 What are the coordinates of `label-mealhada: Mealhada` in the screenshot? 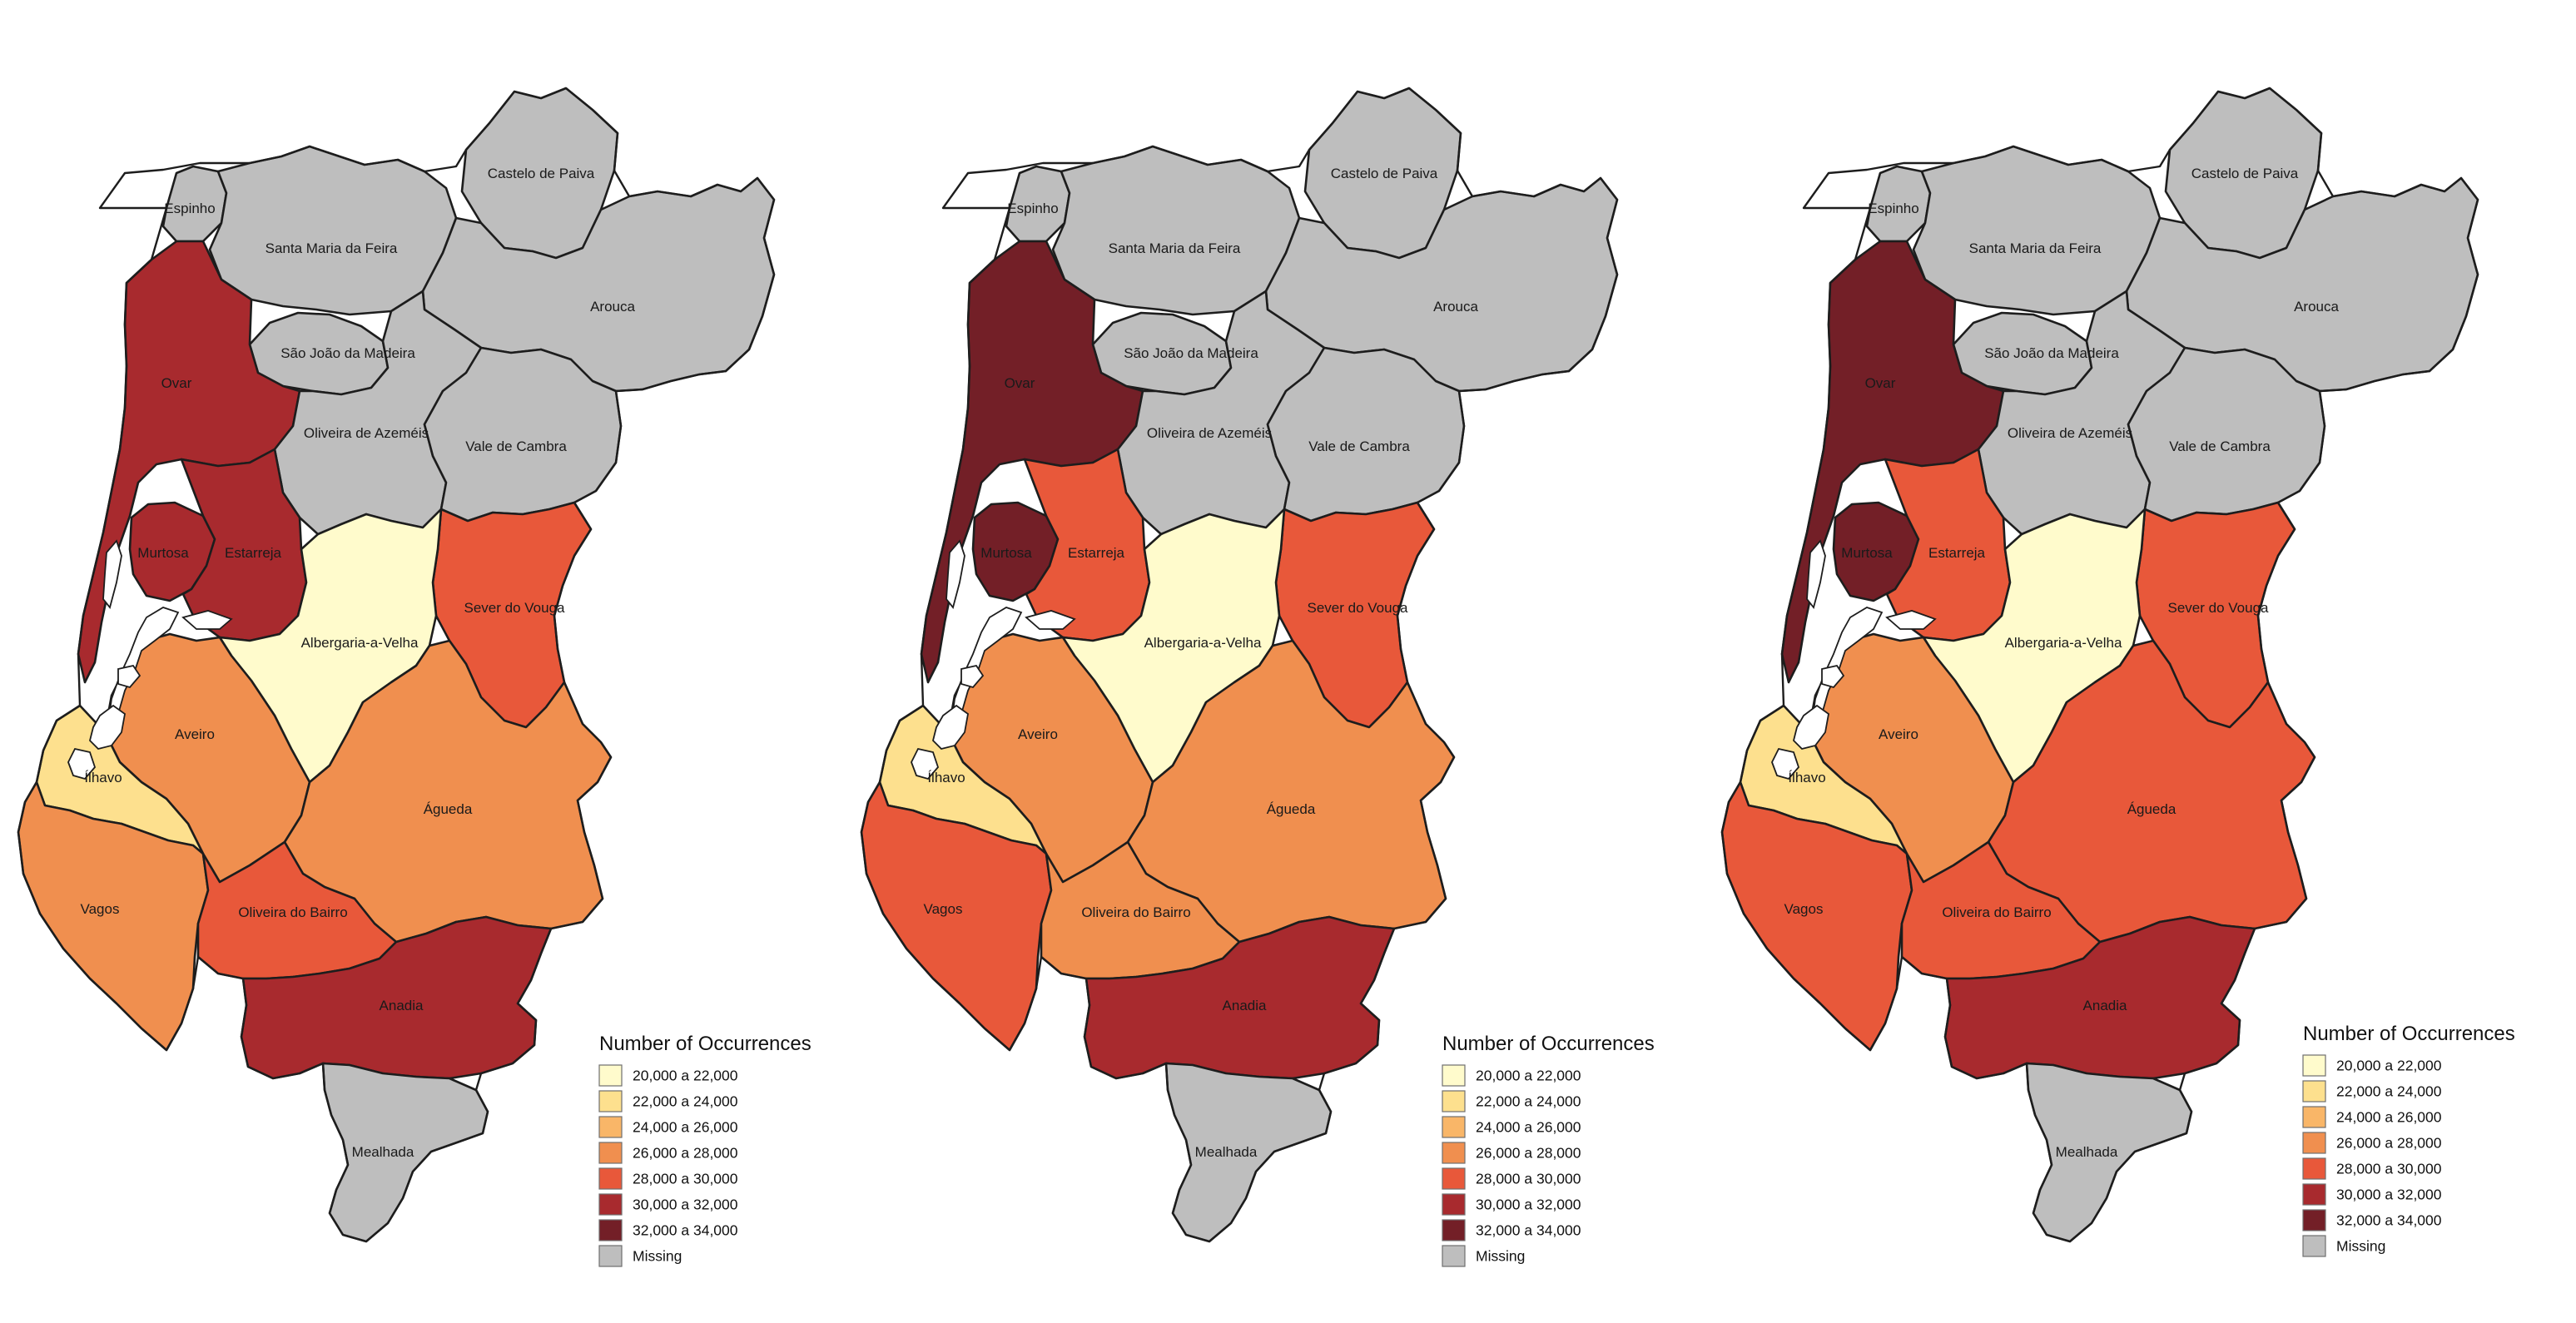 It's located at (2087, 1152).